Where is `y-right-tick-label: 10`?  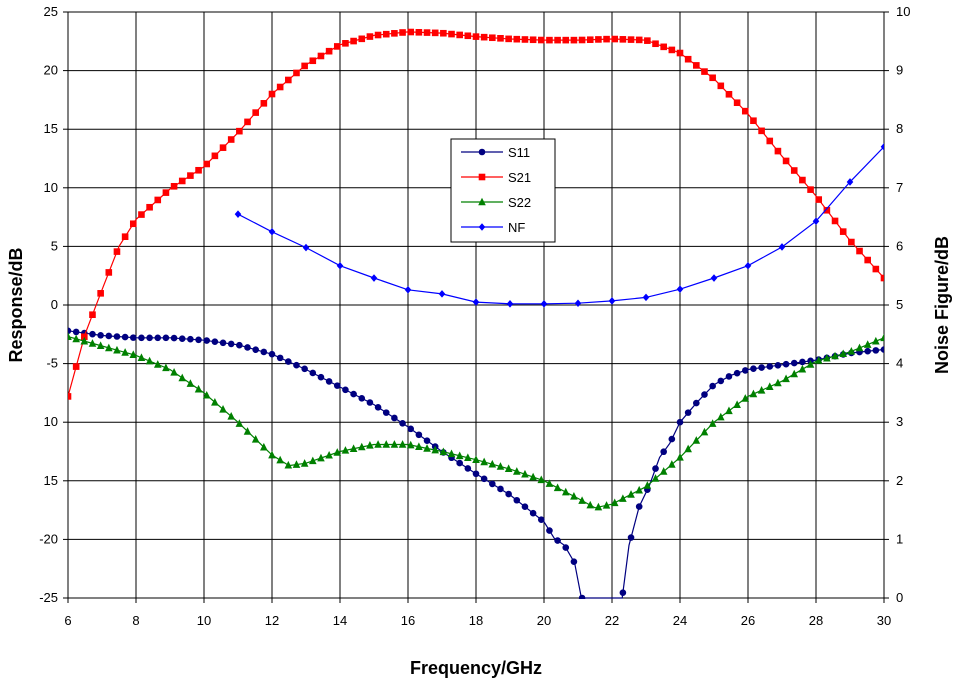 y-right-tick-label: 10 is located at coordinates (903, 11).